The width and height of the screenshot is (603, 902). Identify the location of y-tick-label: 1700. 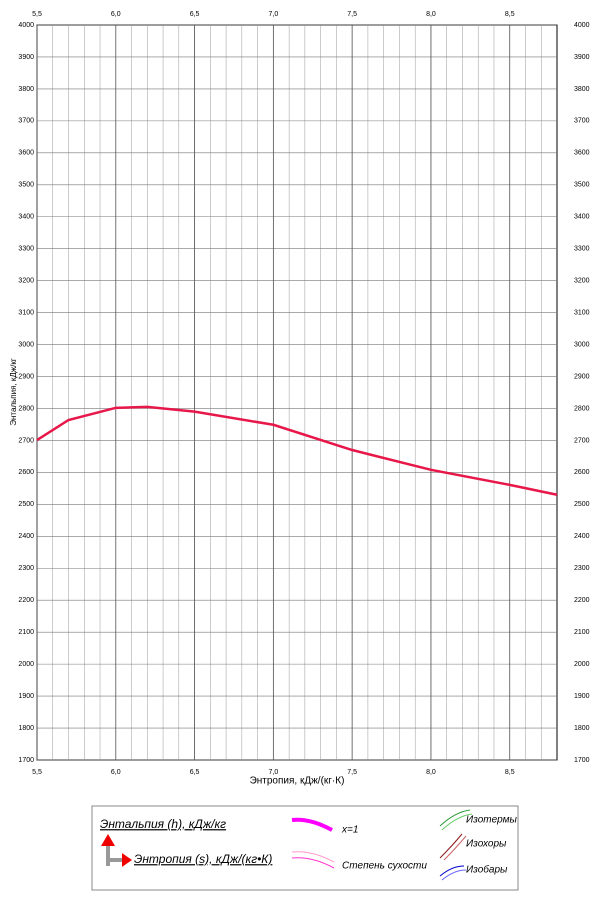
(26, 760).